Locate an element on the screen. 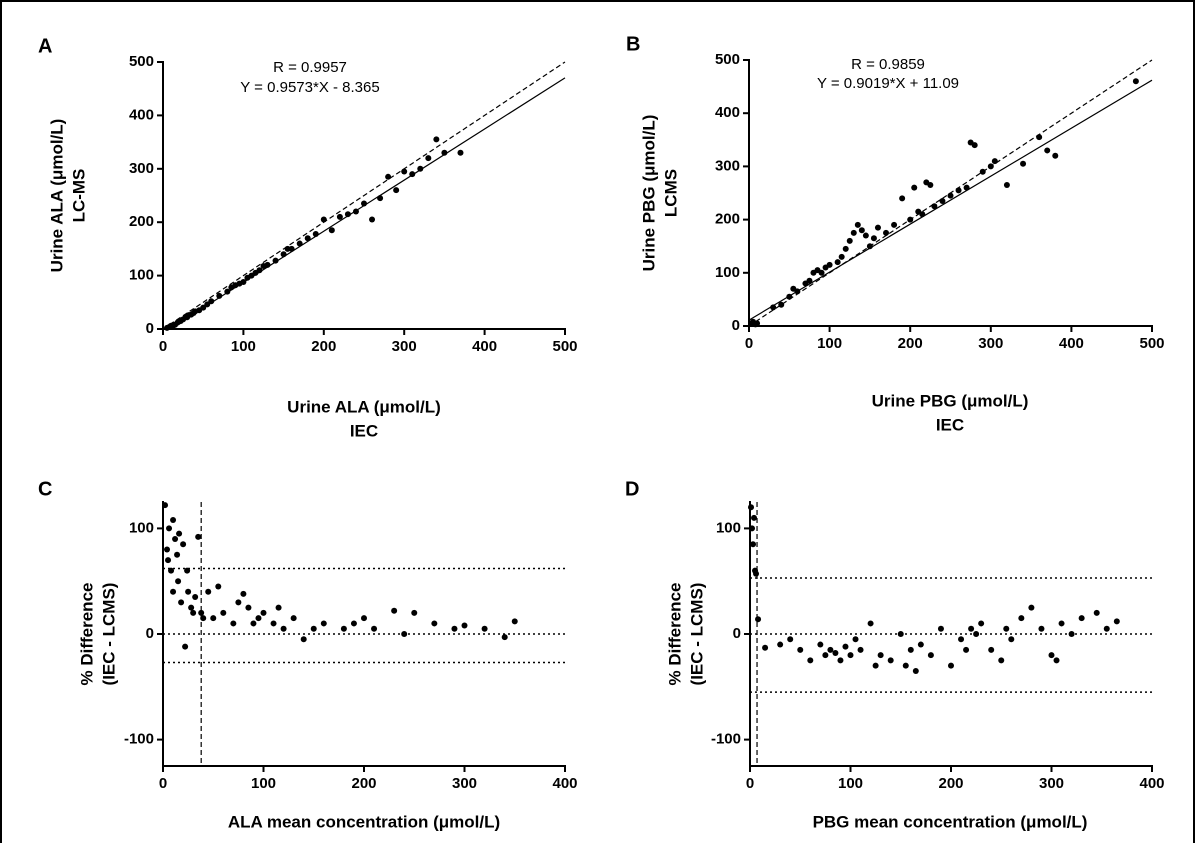 This screenshot has width=1195, height=843. y-tick-label: 0 is located at coordinates (150, 633).